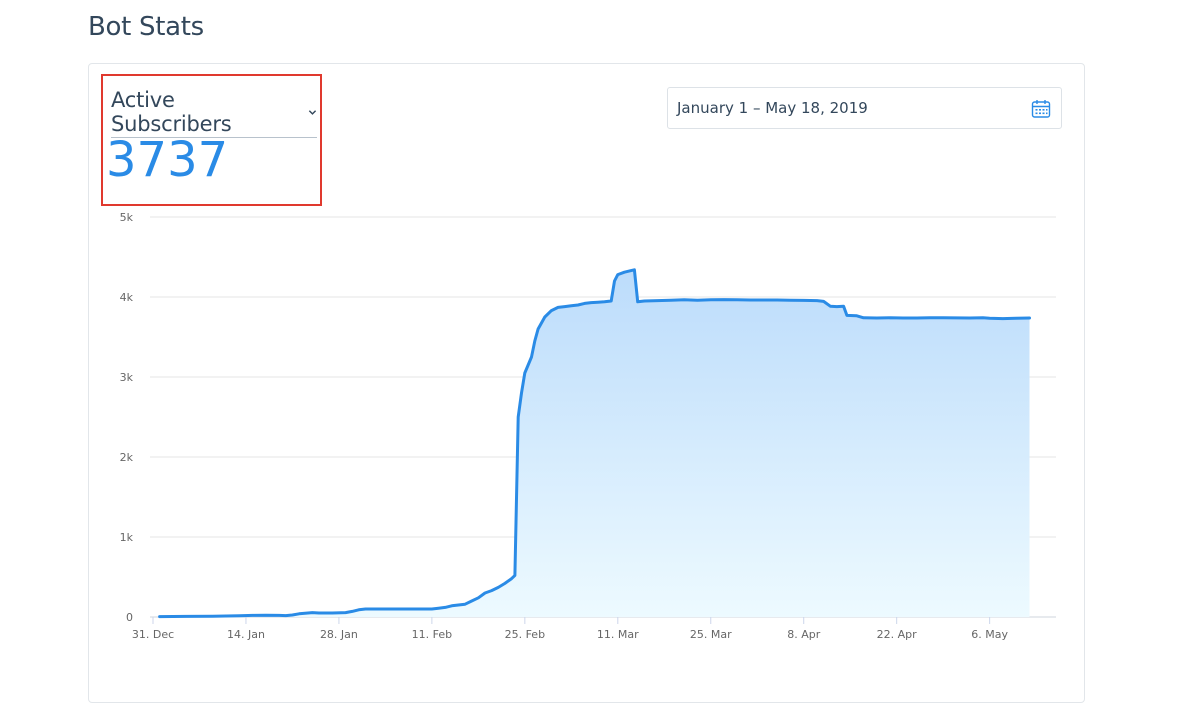 Image resolution: width=1180 pixels, height=703 pixels. Describe the element at coordinates (711, 634) in the screenshot. I see `x-tick-label: 25. Mar` at that location.